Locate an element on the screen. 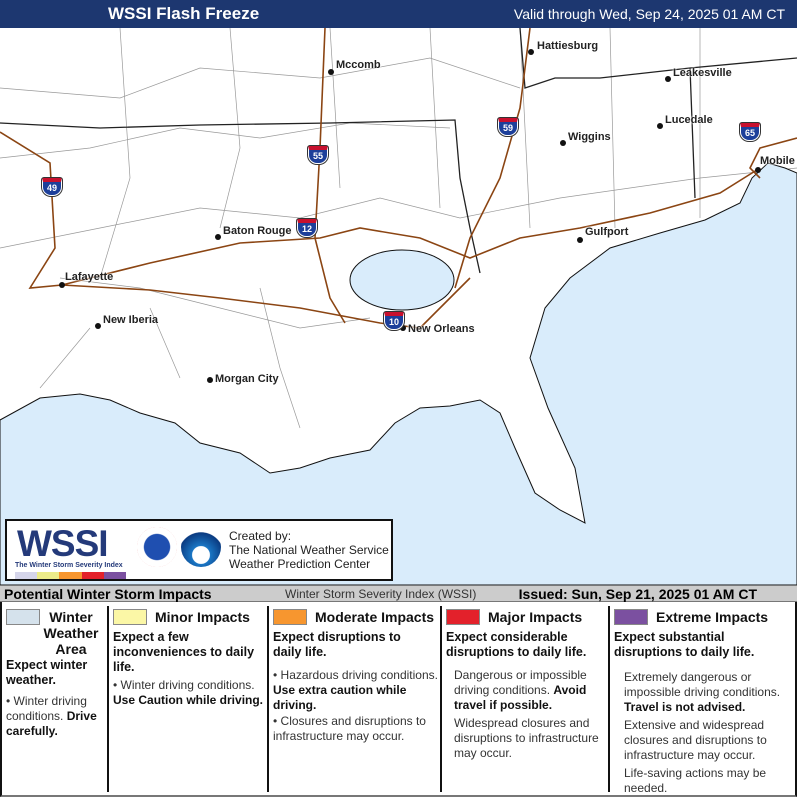  org-nws: The National Weather Service is located at coordinates (309, 550).